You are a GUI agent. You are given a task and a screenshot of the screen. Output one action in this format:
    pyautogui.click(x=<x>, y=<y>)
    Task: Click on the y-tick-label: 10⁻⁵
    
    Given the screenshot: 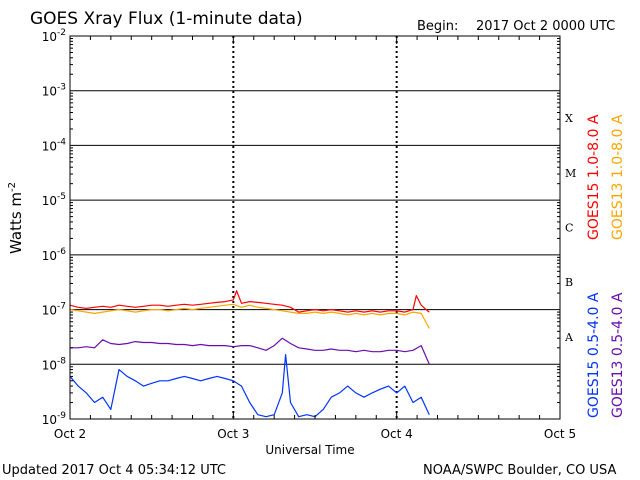 What is the action you would take?
    pyautogui.click(x=54, y=200)
    